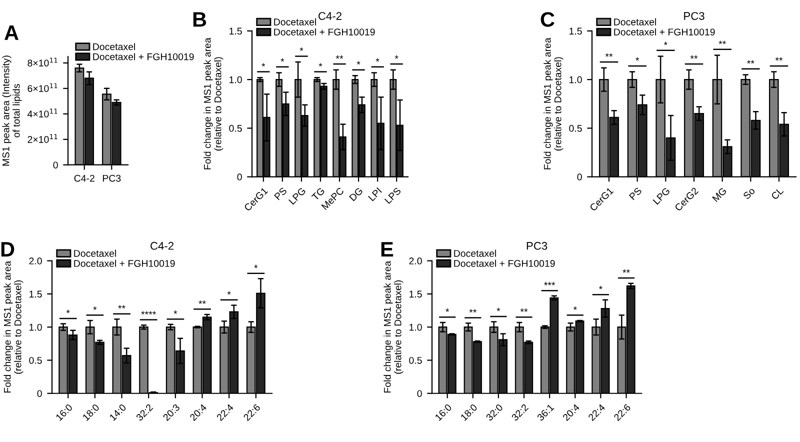  What do you see at coordinates (43, 62) in the screenshot?
I see `y-tick-label: 8×10$^{11}$` at bounding box center [43, 62].